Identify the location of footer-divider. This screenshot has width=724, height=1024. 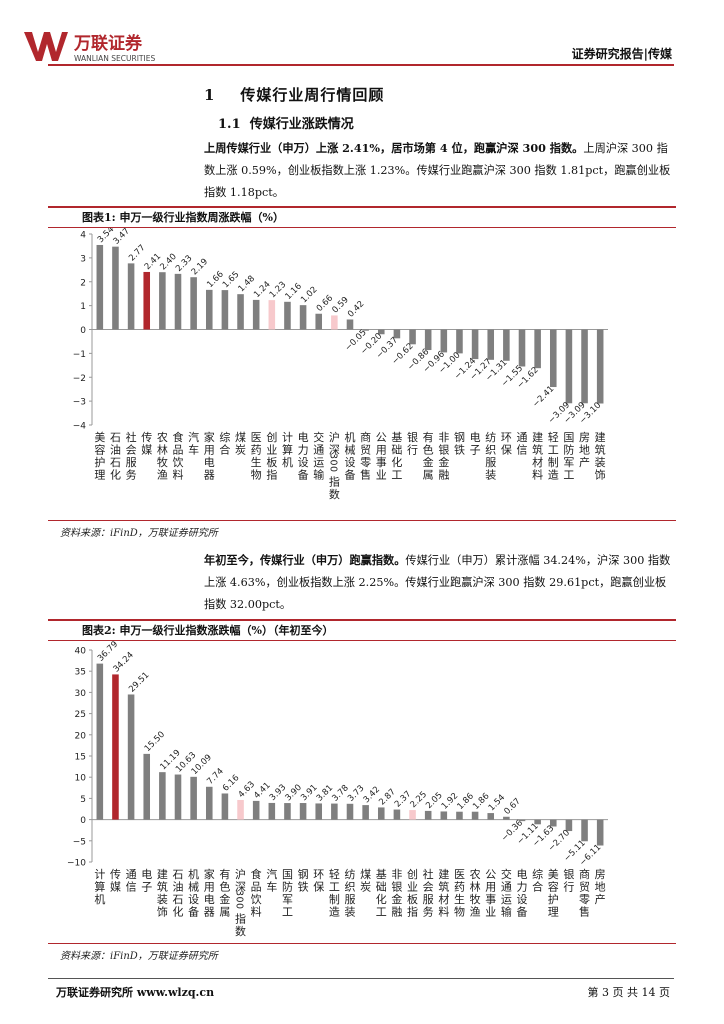
(361, 978).